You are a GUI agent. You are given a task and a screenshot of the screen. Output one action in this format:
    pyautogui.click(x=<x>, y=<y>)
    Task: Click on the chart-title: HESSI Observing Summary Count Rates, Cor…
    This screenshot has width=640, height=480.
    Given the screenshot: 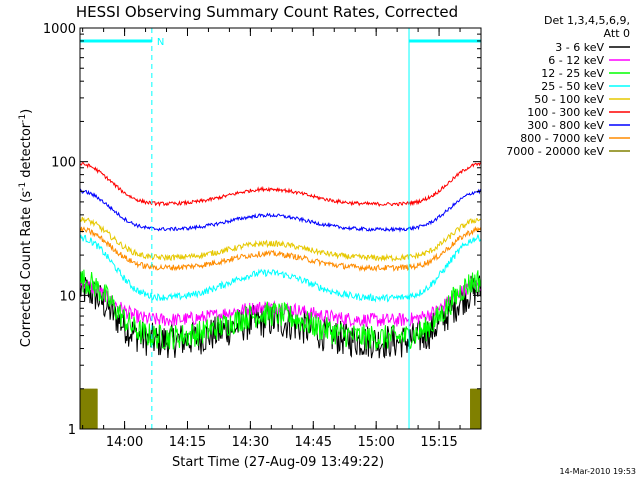 What is the action you would take?
    pyautogui.click(x=267, y=12)
    